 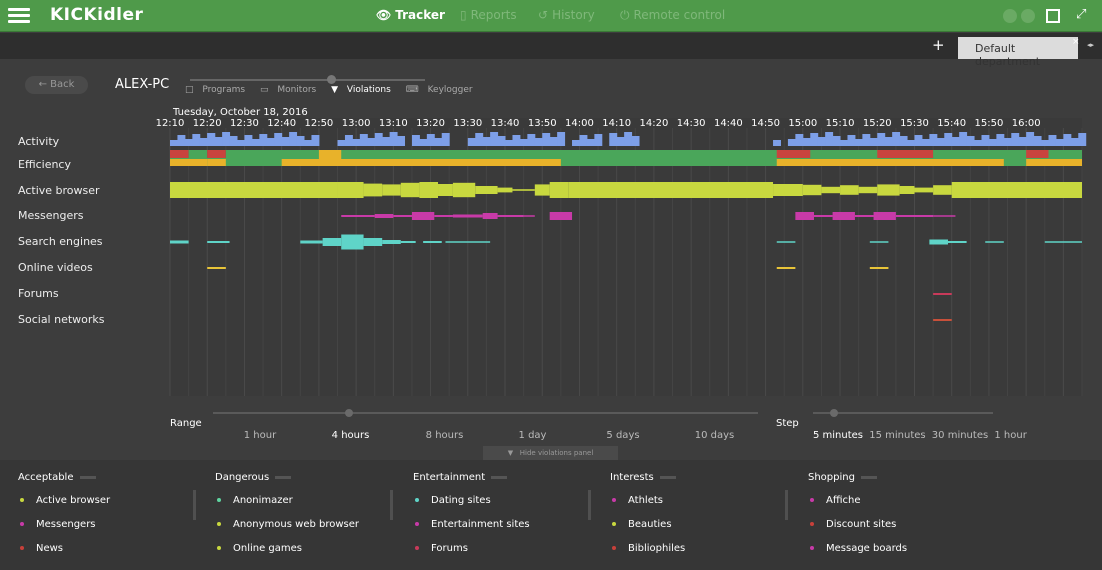 I want to click on close-icon: ×, so click(x=1076, y=42).